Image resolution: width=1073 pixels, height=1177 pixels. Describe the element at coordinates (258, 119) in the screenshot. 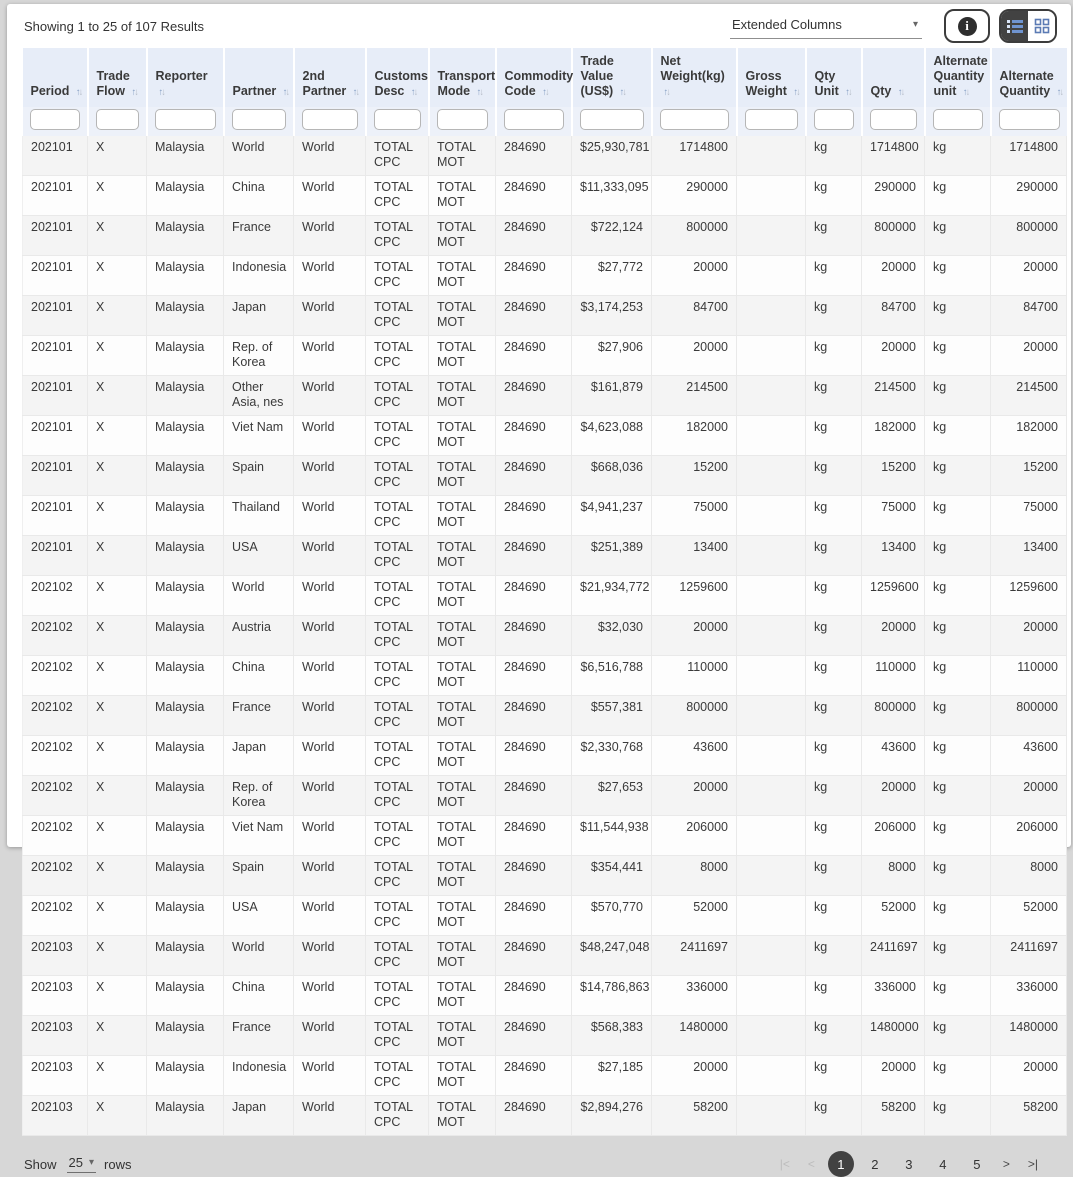

I see `filter-input-partner` at that location.